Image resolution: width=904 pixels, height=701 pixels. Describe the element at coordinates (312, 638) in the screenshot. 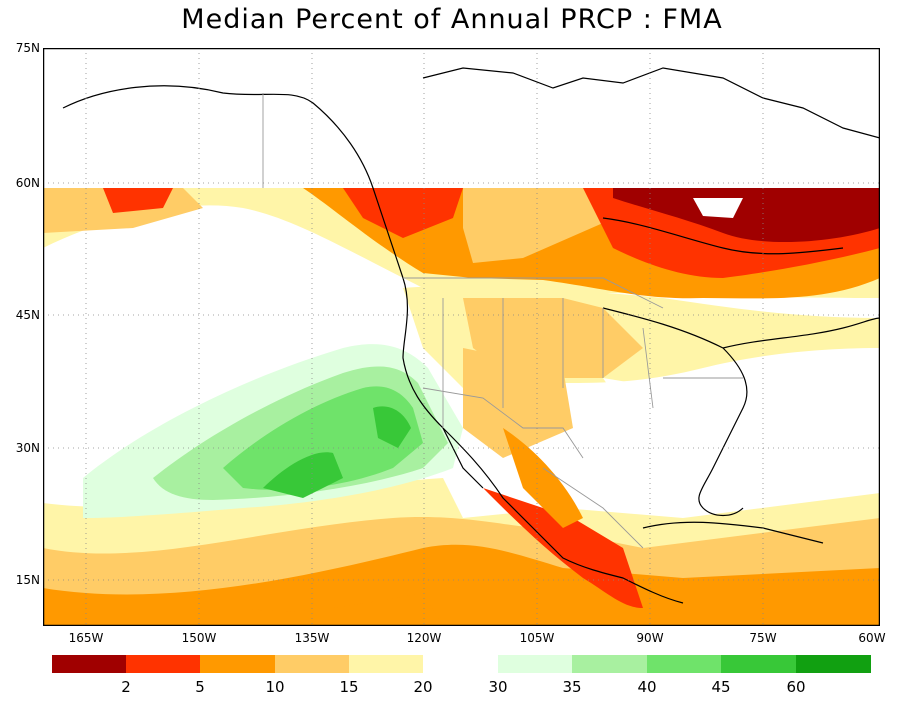

I see `lon-label-135w: 135W` at that location.